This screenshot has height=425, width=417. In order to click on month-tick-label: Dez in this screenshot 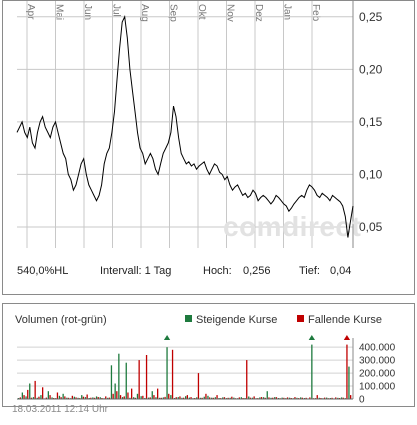, I will do `click(258, 13)`.